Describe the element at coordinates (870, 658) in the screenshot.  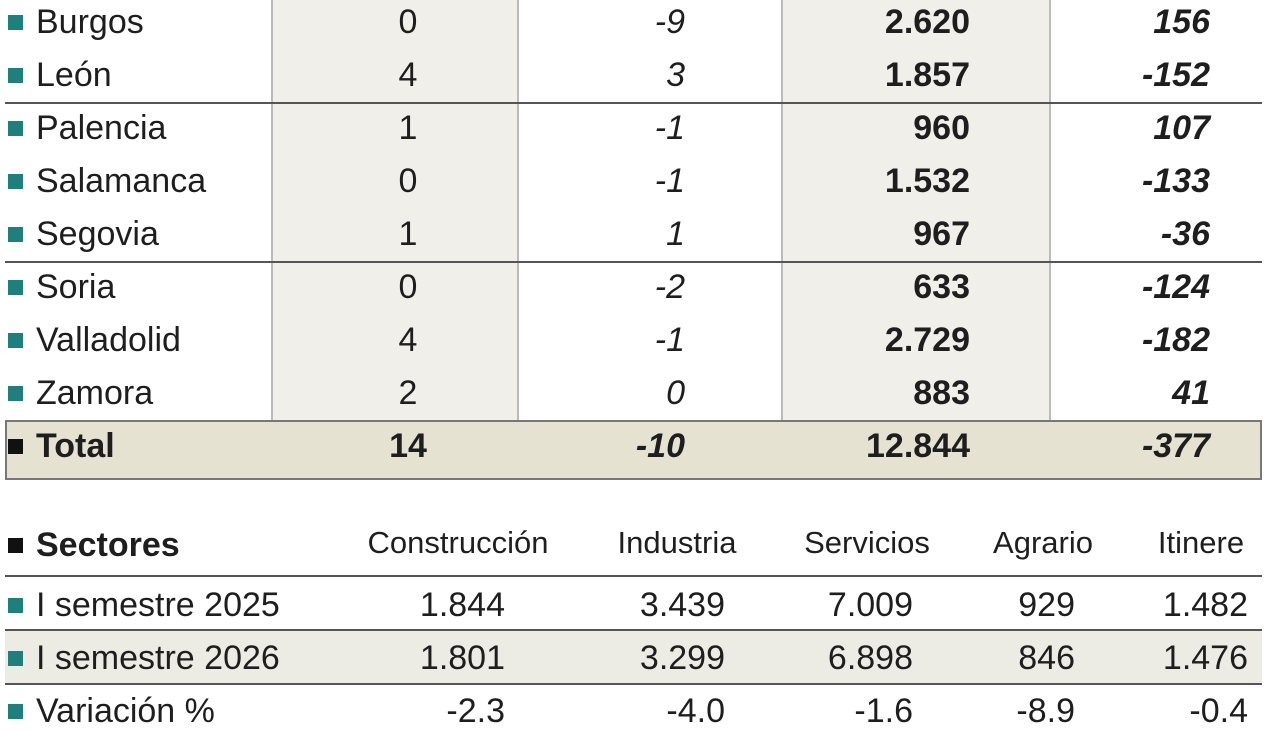
I see `cell-value: 6.898` at that location.